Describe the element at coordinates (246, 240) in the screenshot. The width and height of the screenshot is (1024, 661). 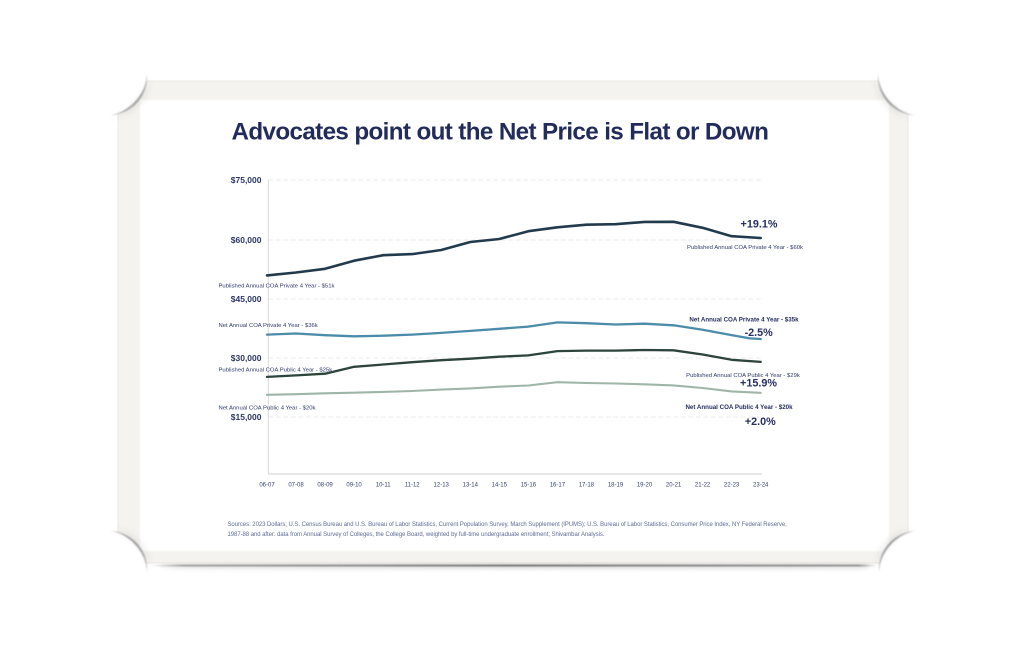
I see `svg-text: $60,000` at that location.